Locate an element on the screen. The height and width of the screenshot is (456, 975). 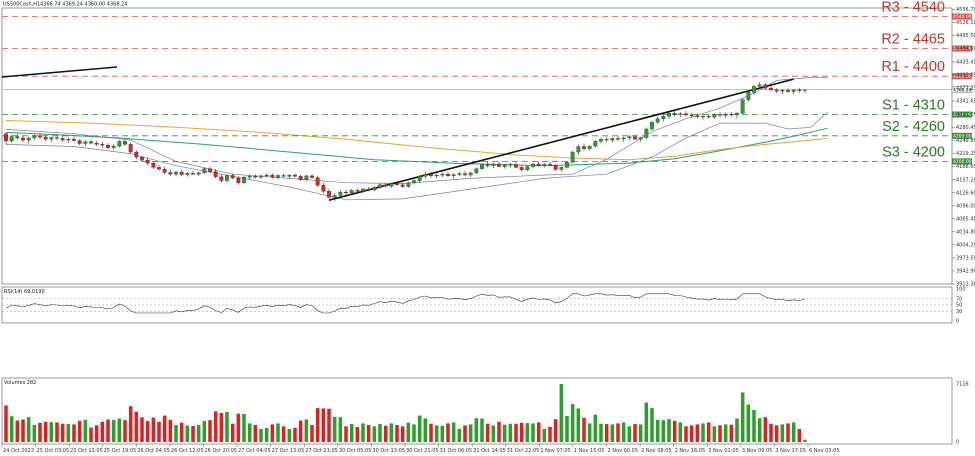
y-tick-label: 4433.45 is located at coordinates (965, 63).